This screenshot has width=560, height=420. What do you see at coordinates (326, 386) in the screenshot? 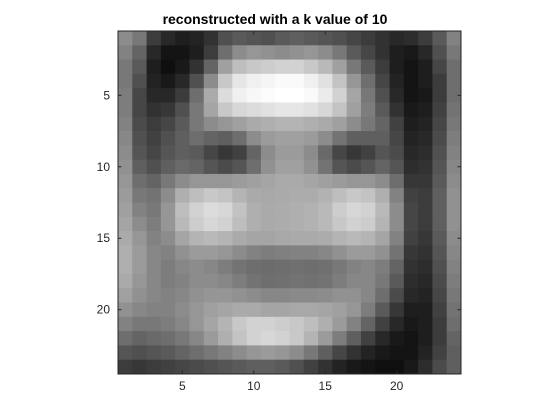
I see `x-tick-label: 15` at bounding box center [326, 386].